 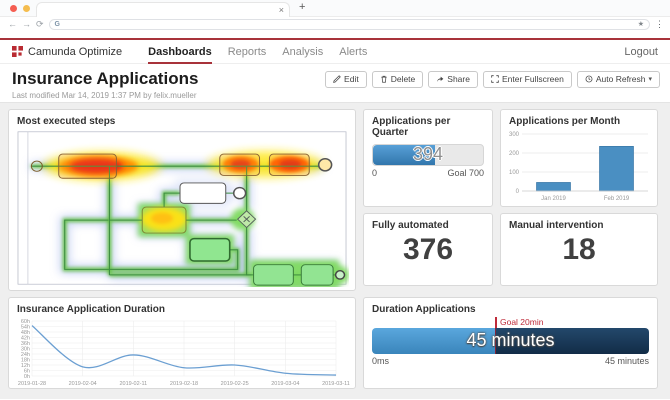 I want to click on svg-text: 48h, so click(x=25, y=333).